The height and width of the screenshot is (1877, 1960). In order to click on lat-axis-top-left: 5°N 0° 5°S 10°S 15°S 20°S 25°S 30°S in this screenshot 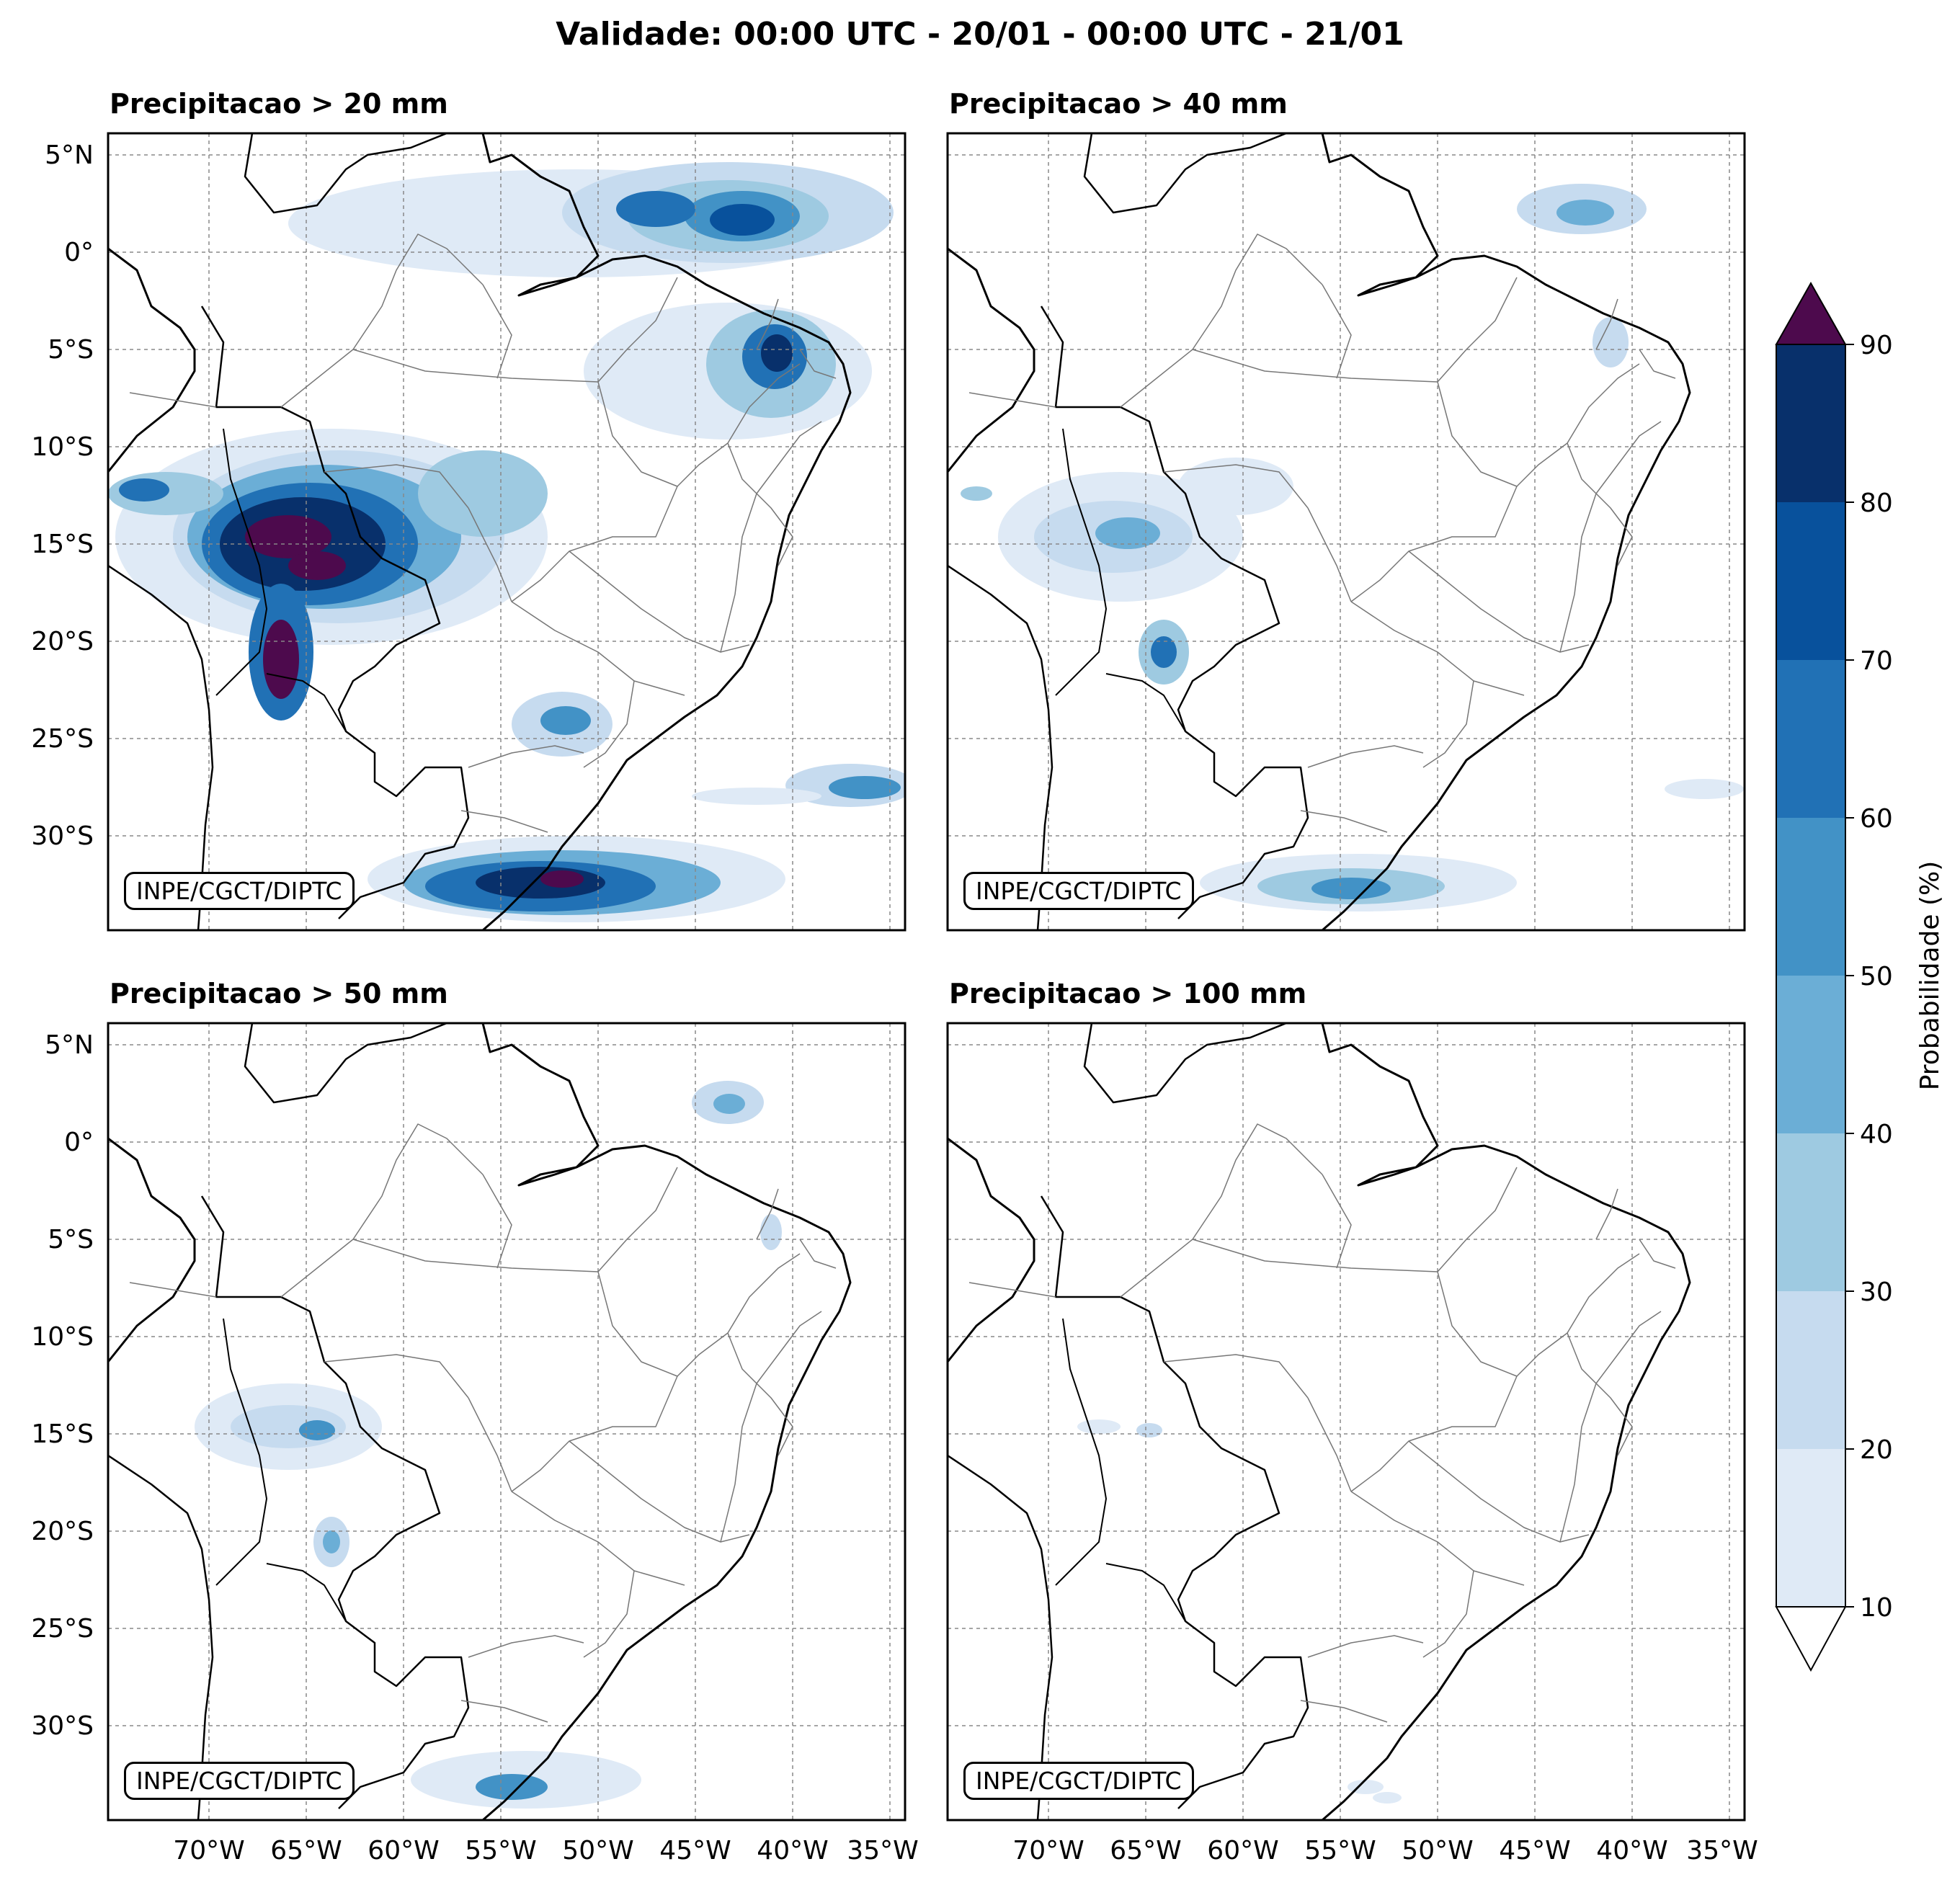, I will do `click(62, 496)`.